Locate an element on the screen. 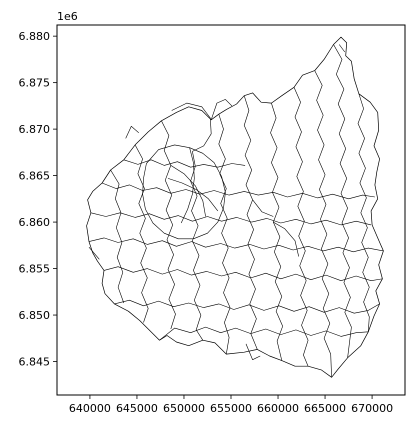 The image size is (419, 431). y-tick-label: 6.875 is located at coordinates (35, 83).